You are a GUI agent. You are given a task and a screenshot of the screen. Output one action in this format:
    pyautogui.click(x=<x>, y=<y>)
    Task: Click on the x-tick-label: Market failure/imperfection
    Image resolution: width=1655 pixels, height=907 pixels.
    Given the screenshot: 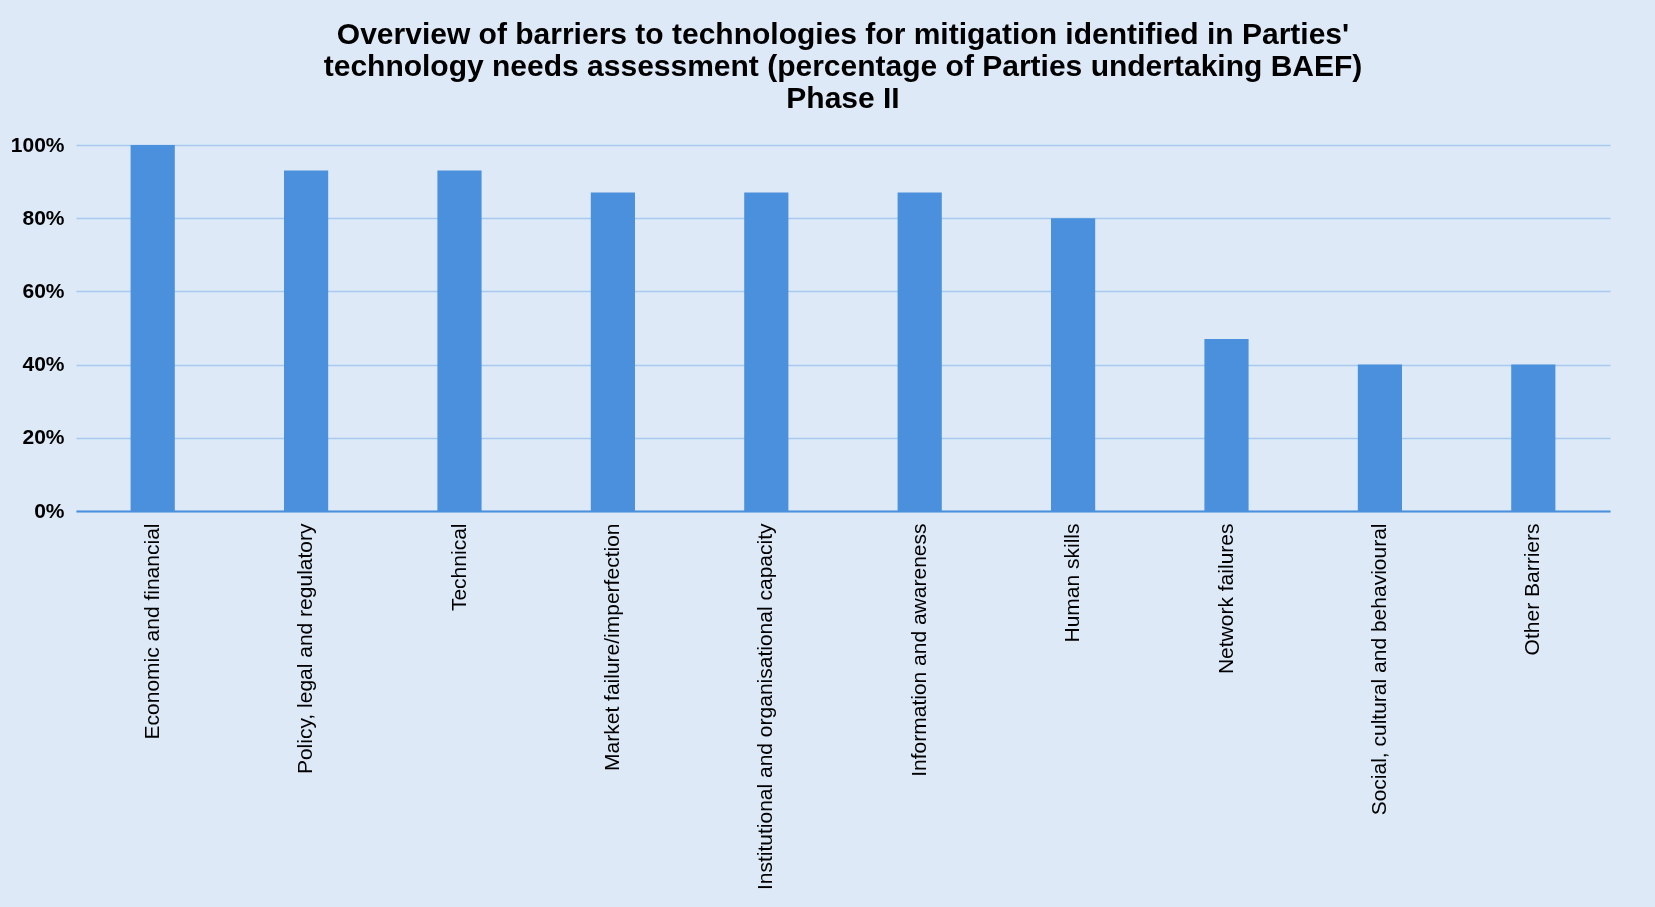 What is the action you would take?
    pyautogui.click(x=611, y=647)
    